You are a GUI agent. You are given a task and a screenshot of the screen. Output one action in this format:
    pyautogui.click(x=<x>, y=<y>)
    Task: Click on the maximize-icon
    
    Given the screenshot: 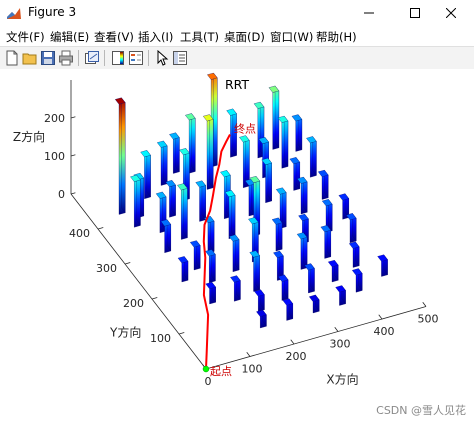 What is the action you would take?
    pyautogui.click(x=415, y=13)
    